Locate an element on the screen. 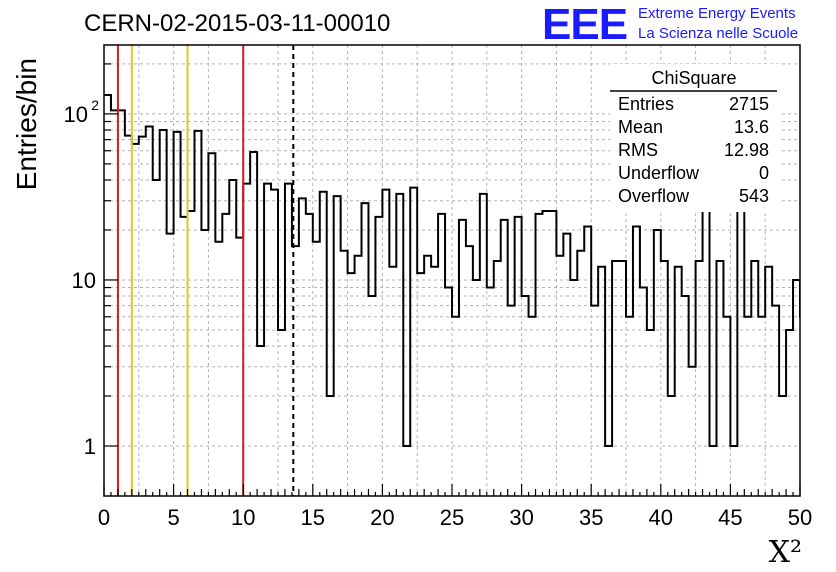 The height and width of the screenshot is (572, 836). x-tick-label: 30 is located at coordinates (521, 517).